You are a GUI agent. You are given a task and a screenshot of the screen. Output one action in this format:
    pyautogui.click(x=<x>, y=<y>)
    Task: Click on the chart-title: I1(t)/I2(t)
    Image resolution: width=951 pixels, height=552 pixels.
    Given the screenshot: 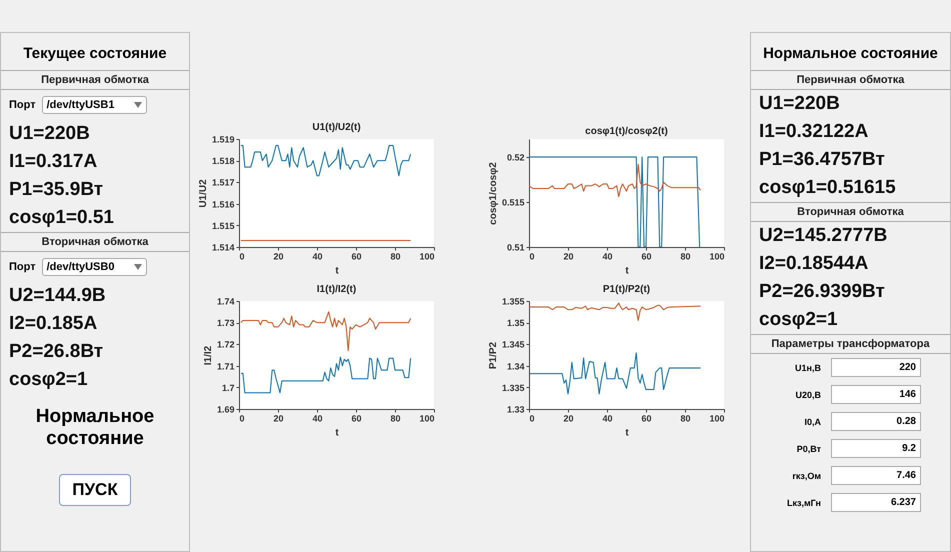 What is the action you would take?
    pyautogui.click(x=336, y=289)
    